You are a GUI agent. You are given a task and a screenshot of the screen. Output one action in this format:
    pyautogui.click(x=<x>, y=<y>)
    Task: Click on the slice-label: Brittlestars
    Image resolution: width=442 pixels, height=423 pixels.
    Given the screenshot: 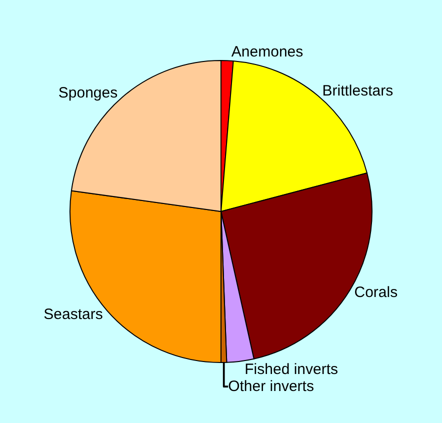 What is the action you would take?
    pyautogui.click(x=358, y=91)
    